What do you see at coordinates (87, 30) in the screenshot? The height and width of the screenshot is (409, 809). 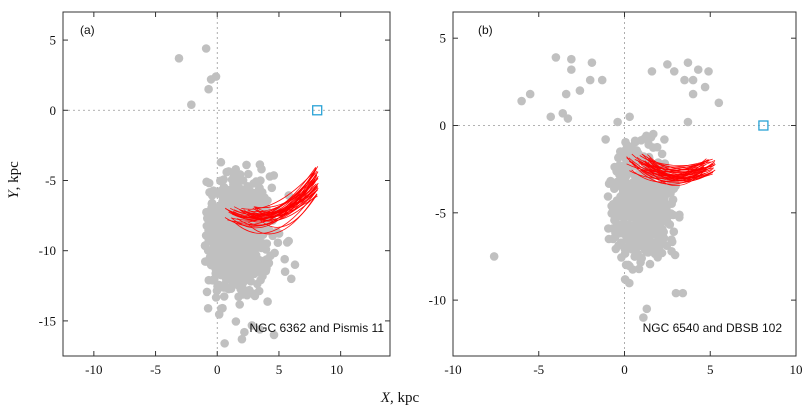 I see `panel-a-label: (a)` at bounding box center [87, 30].